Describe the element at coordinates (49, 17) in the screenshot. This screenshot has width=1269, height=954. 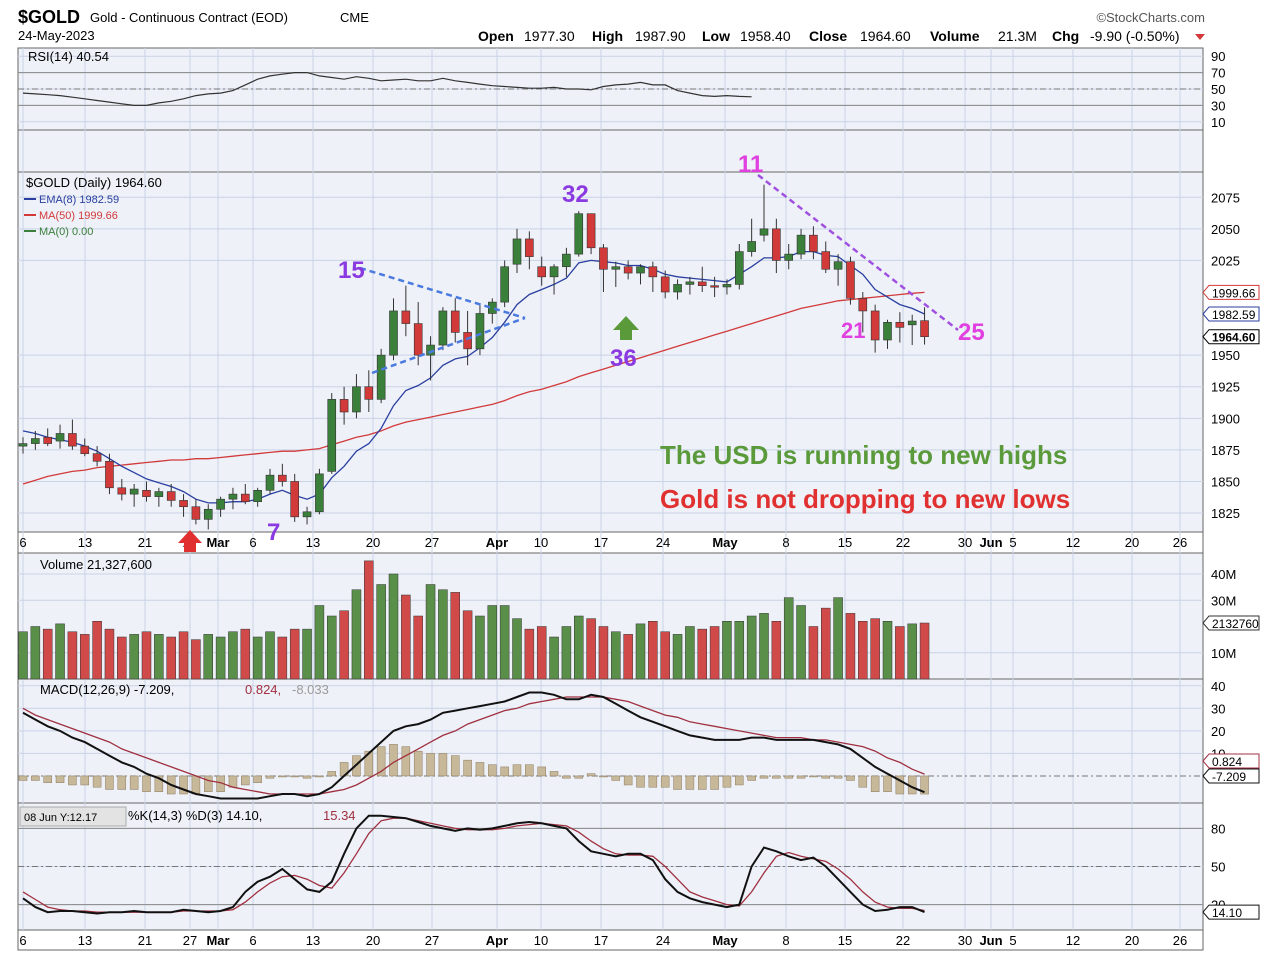
I see `symbol: $GOLD` at that location.